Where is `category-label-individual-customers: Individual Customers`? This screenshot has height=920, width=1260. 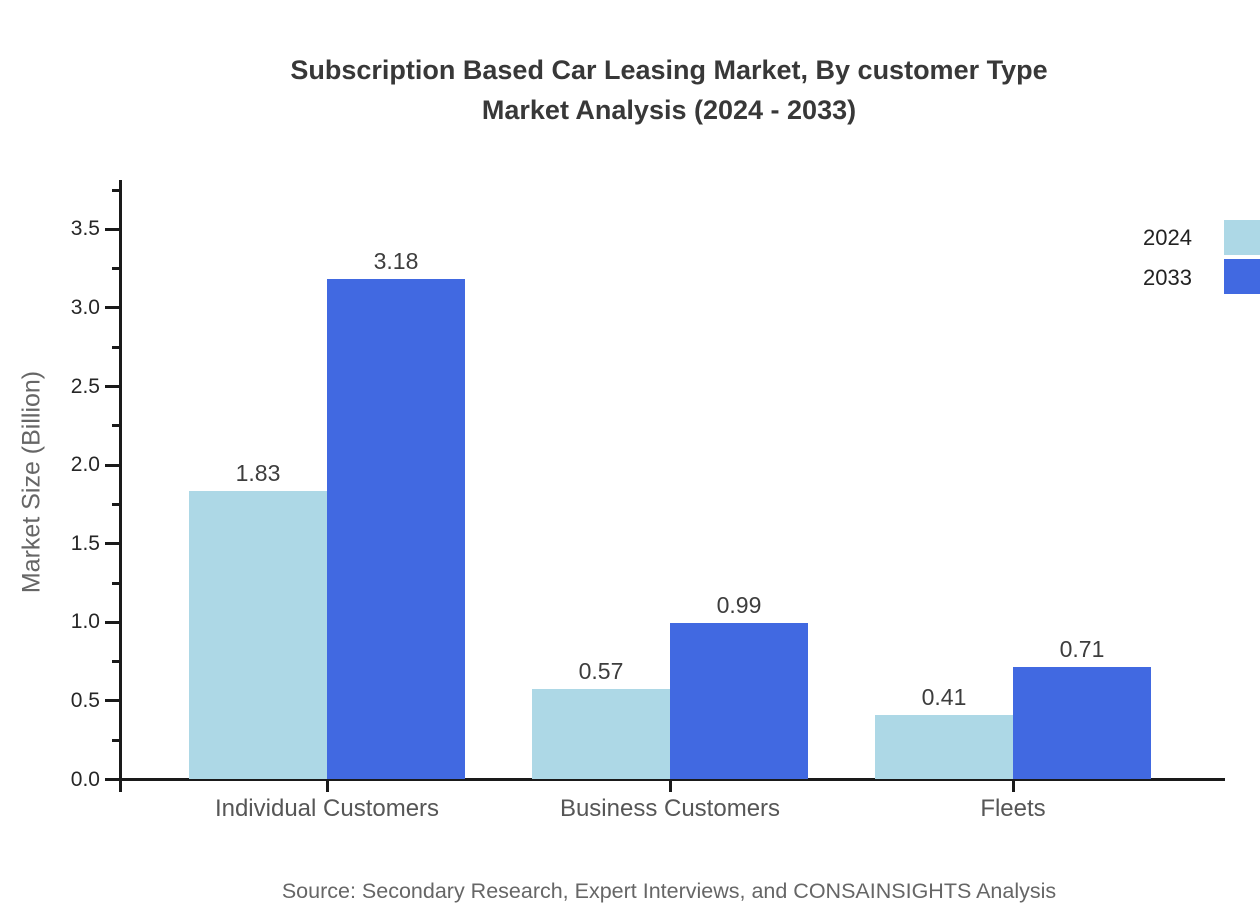 category-label-individual-customers: Individual Customers is located at coordinates (327, 808).